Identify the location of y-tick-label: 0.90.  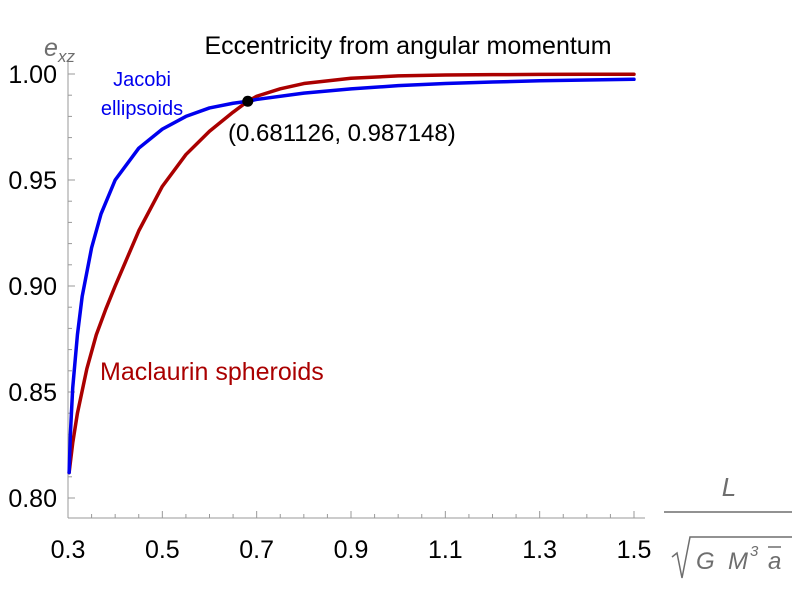
(32, 287).